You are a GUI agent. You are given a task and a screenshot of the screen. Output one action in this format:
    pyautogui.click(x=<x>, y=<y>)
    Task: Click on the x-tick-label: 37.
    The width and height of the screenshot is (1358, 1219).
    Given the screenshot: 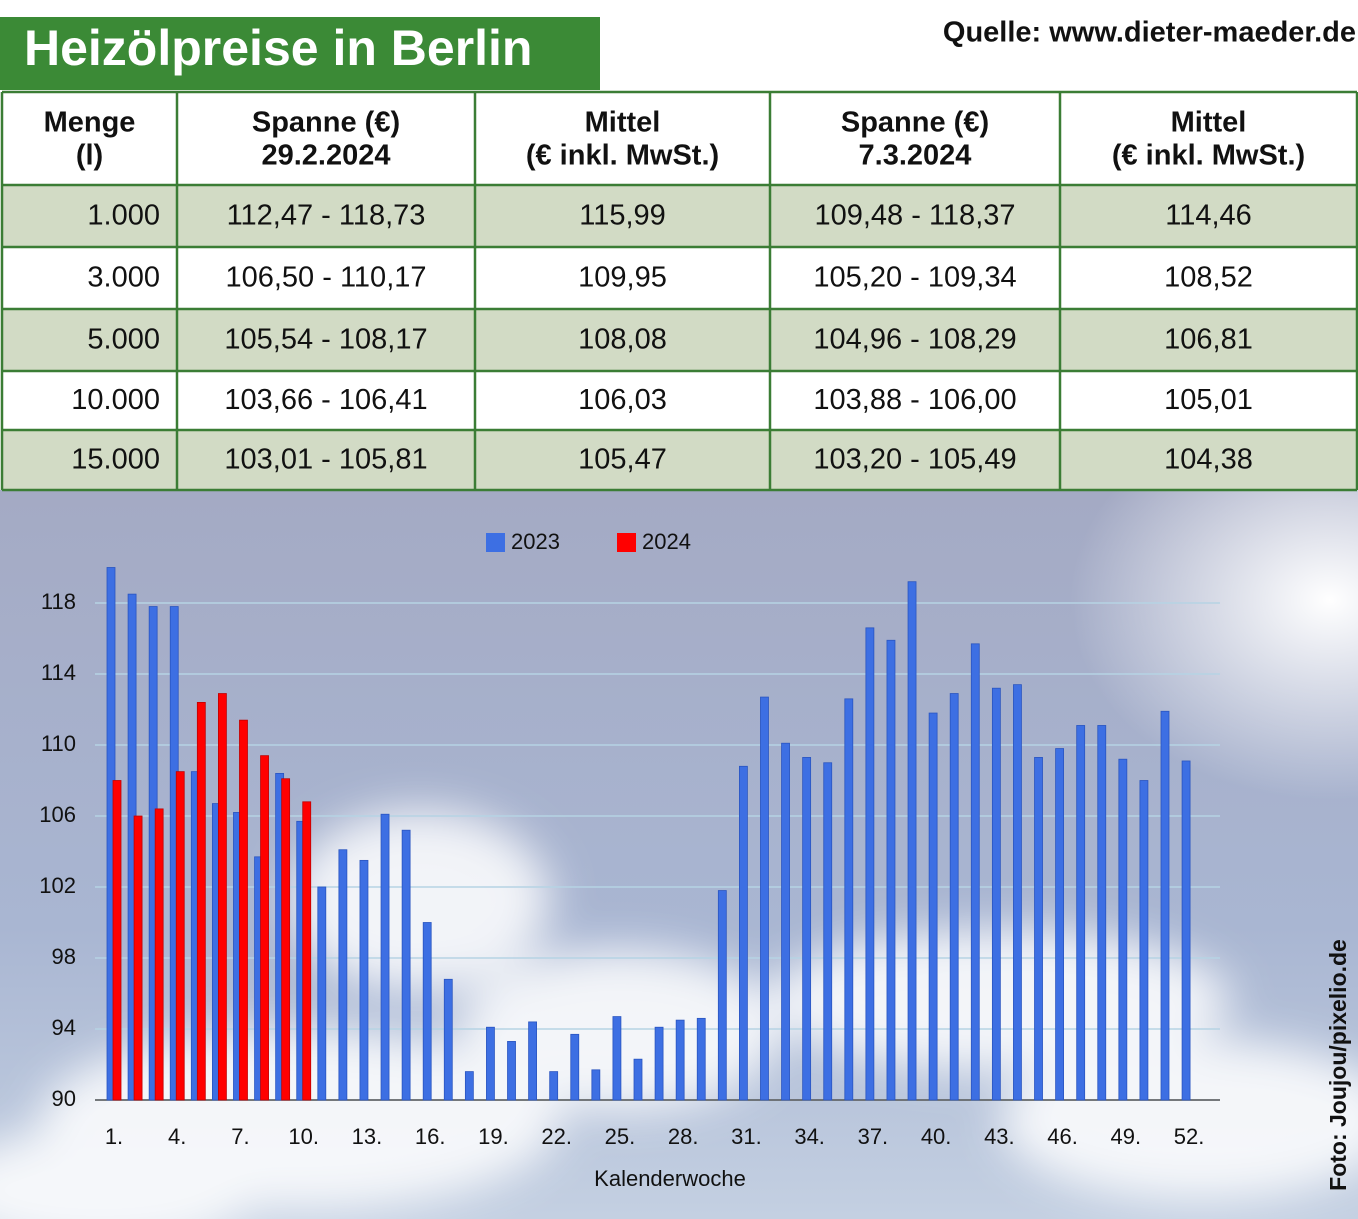 What is the action you would take?
    pyautogui.click(x=873, y=1136)
    